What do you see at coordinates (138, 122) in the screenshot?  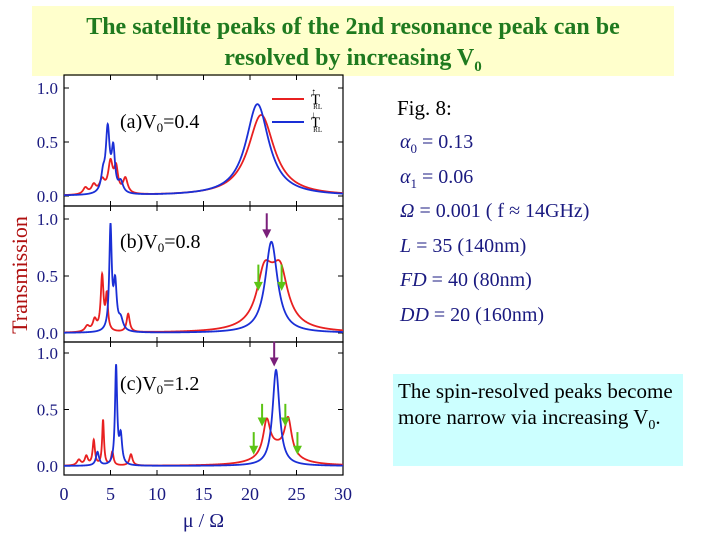 I see `panel-label-prefix: (a)V` at bounding box center [138, 122].